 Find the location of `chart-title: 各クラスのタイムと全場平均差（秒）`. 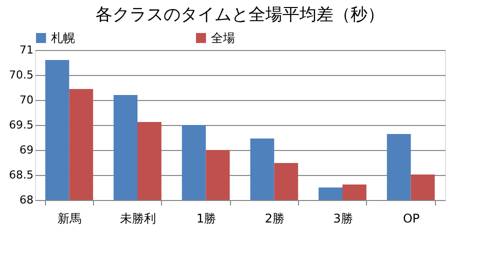

chart-title: 各クラスのタイムと全場平均差（秒） is located at coordinates (240, 15).